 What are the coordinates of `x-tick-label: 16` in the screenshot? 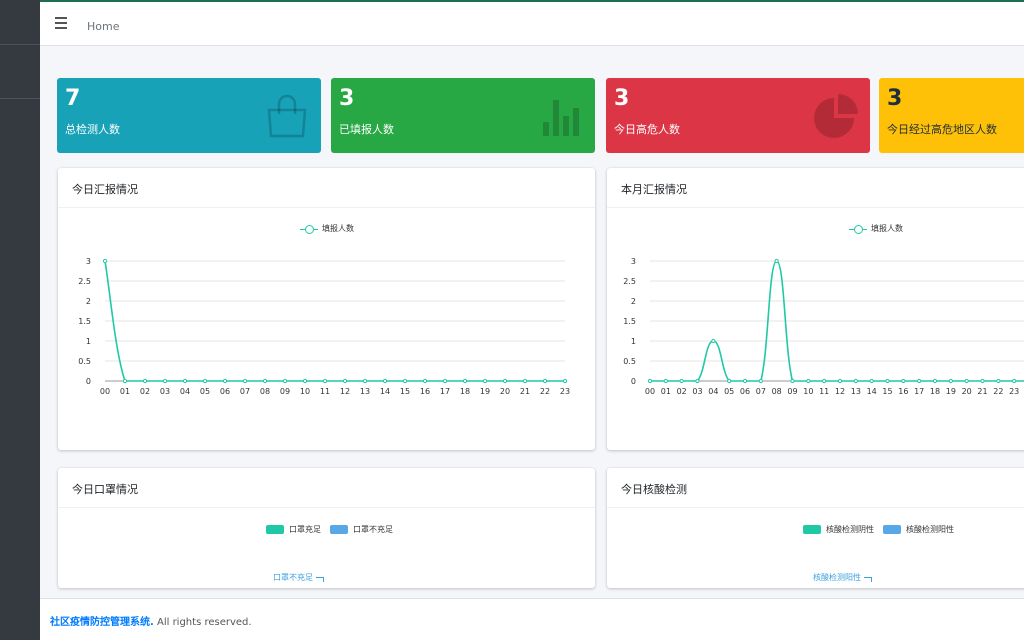 It's located at (425, 391).